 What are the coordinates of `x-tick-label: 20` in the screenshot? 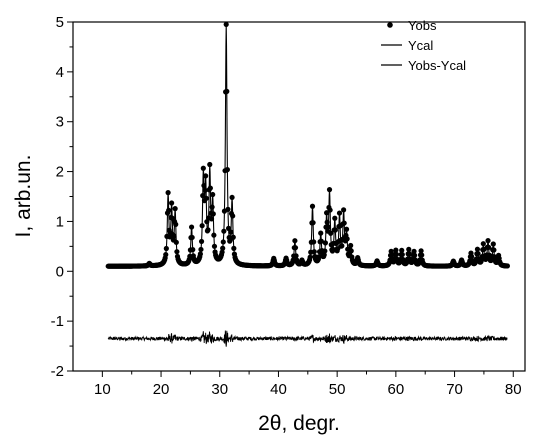 It's located at (161, 389).